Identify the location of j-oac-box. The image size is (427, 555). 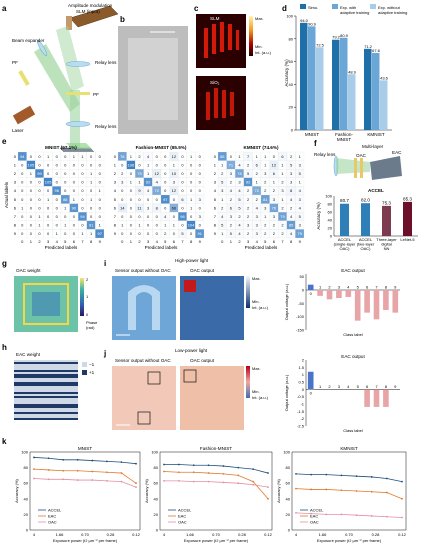
(190, 376).